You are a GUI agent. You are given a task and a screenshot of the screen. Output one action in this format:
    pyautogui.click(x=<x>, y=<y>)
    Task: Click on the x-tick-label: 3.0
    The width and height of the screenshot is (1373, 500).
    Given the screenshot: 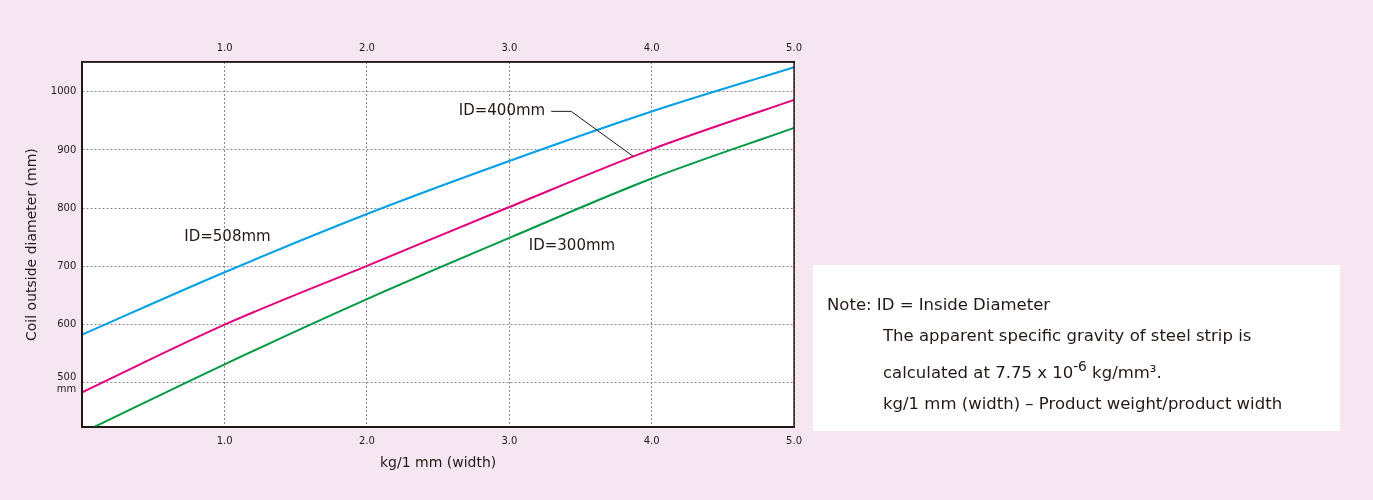 What is the action you would take?
    pyautogui.click(x=509, y=440)
    